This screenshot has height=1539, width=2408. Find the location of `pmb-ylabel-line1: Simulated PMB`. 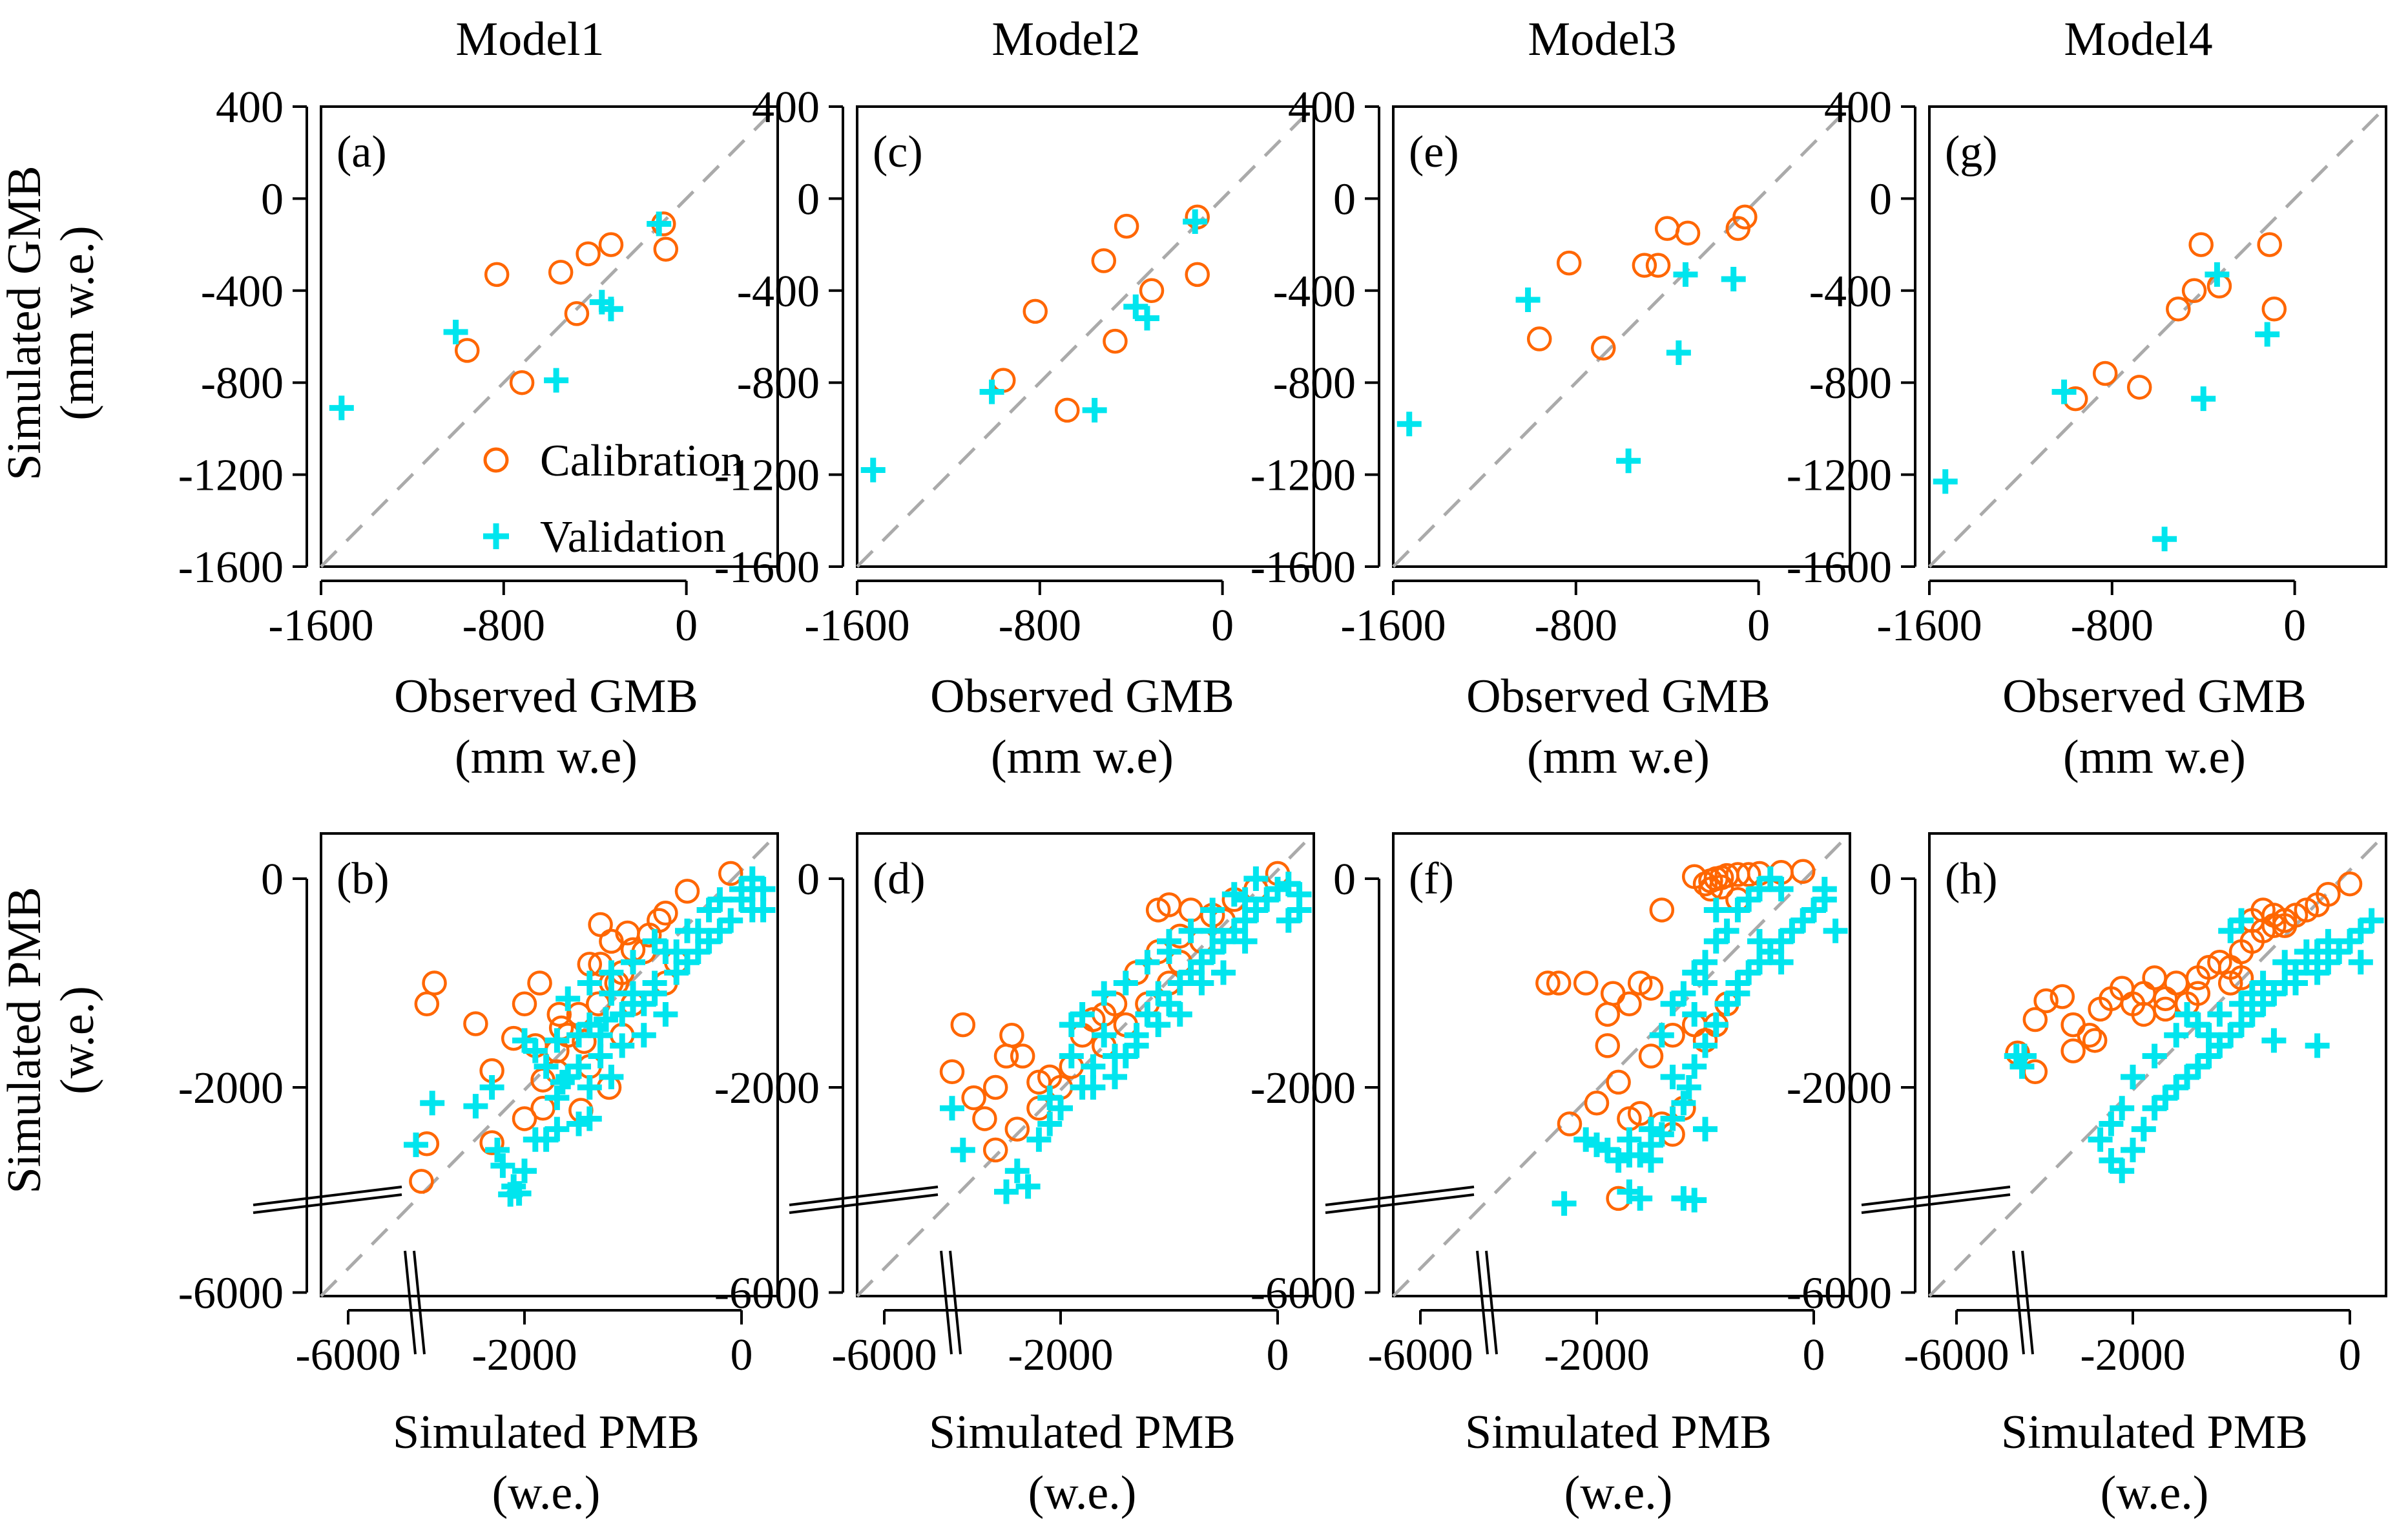

pmb-ylabel-line1: Simulated PMB is located at coordinates (25, 1040).